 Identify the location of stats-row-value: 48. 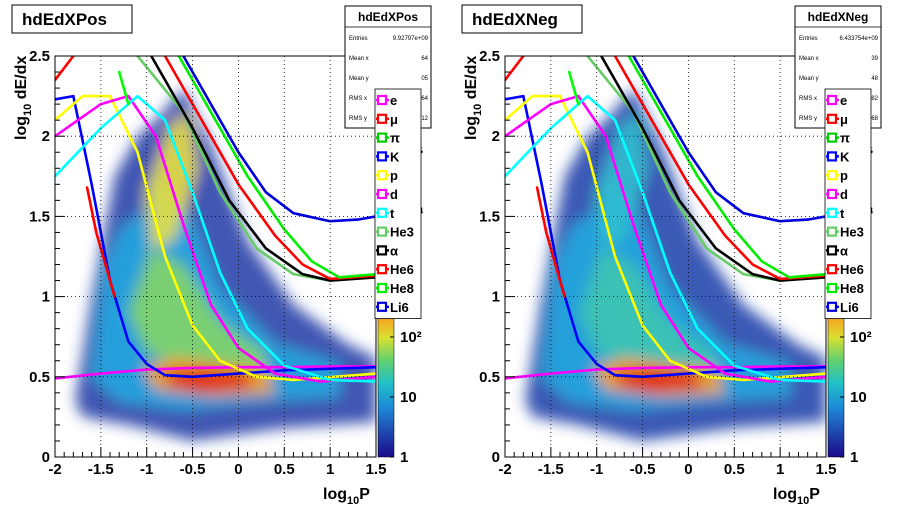
(874, 79).